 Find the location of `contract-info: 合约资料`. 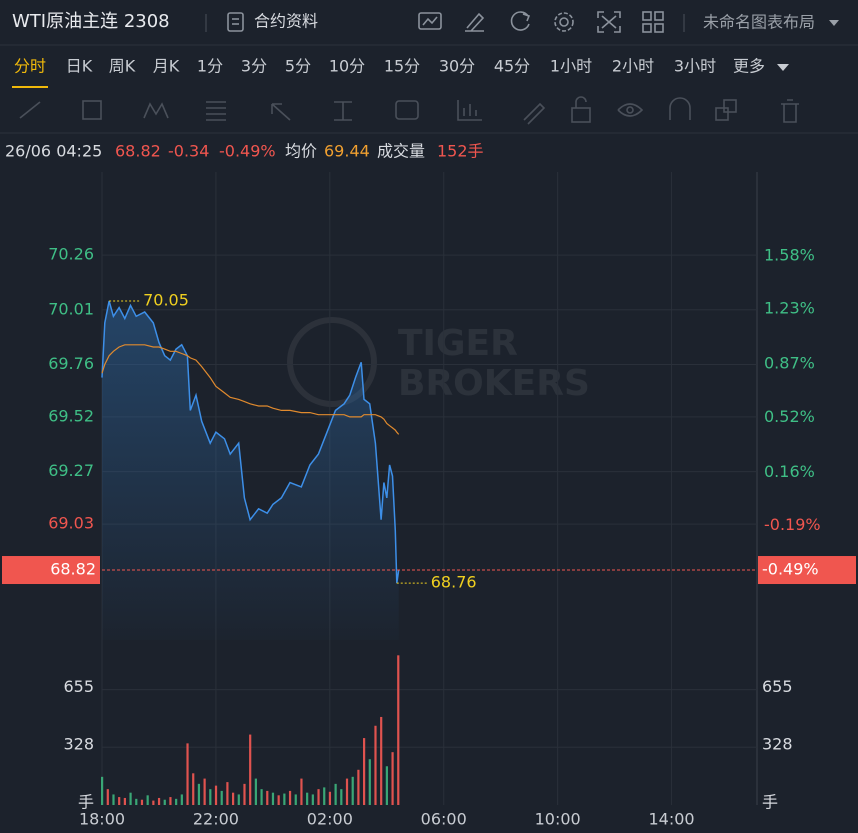

contract-info: 合约资料 is located at coordinates (286, 21).